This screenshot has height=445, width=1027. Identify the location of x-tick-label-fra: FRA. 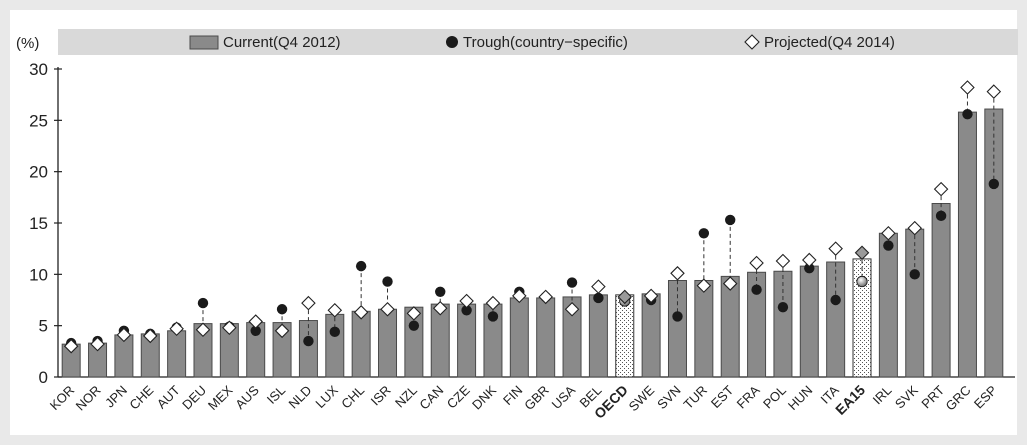
(748, 396).